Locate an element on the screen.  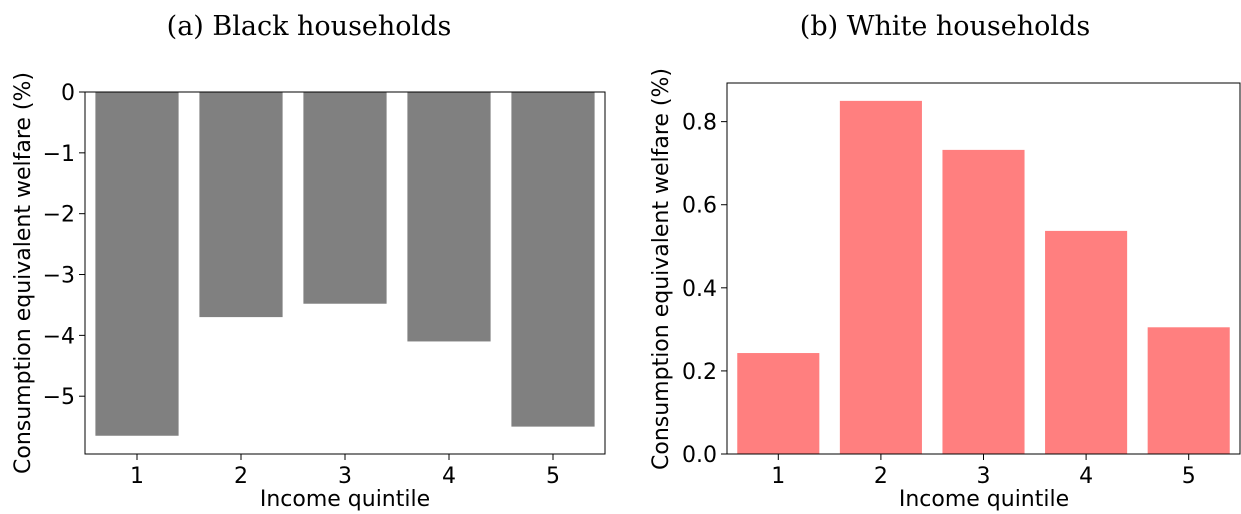
y-ticks: 0.0 0.2 0.4 0.6 0.8 is located at coordinates (704, 289).